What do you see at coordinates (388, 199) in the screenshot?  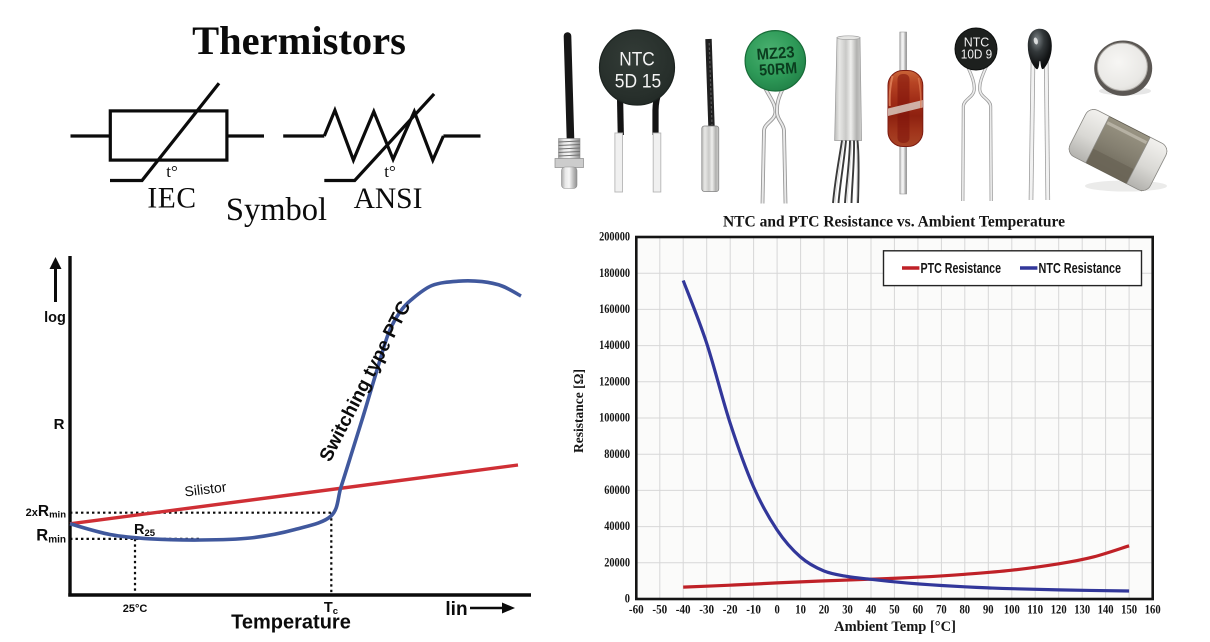 I see `svg-text: ANSI` at bounding box center [388, 199].